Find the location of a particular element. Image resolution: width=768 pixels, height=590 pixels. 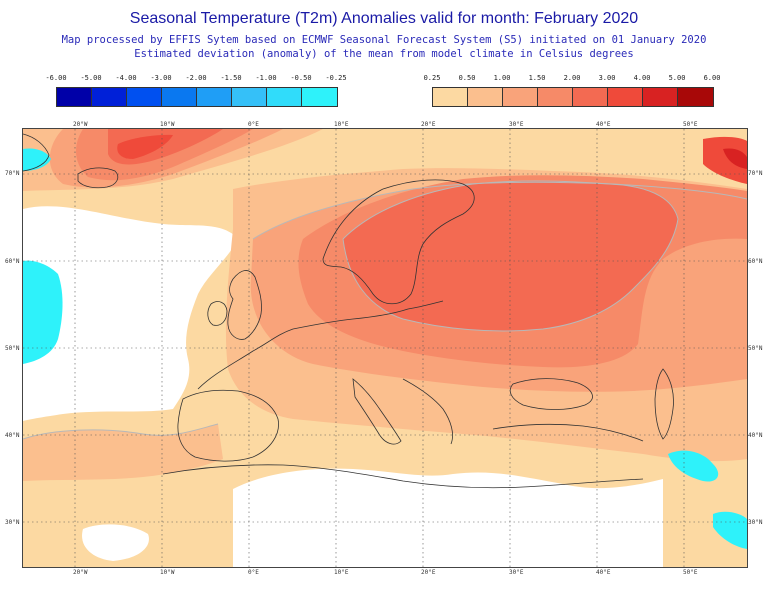

lon-label-bottom: 0°E is located at coordinates (253, 572).